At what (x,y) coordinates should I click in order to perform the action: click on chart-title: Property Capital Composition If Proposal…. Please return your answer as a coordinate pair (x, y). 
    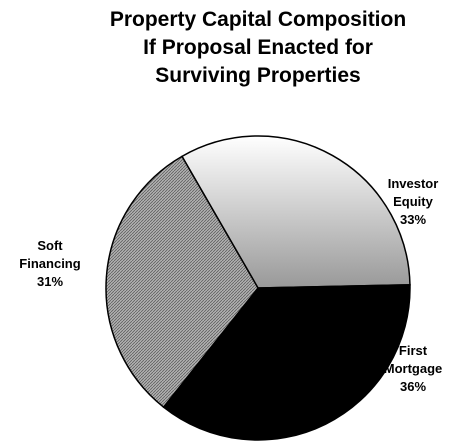
    Looking at the image, I should click on (258, 47).